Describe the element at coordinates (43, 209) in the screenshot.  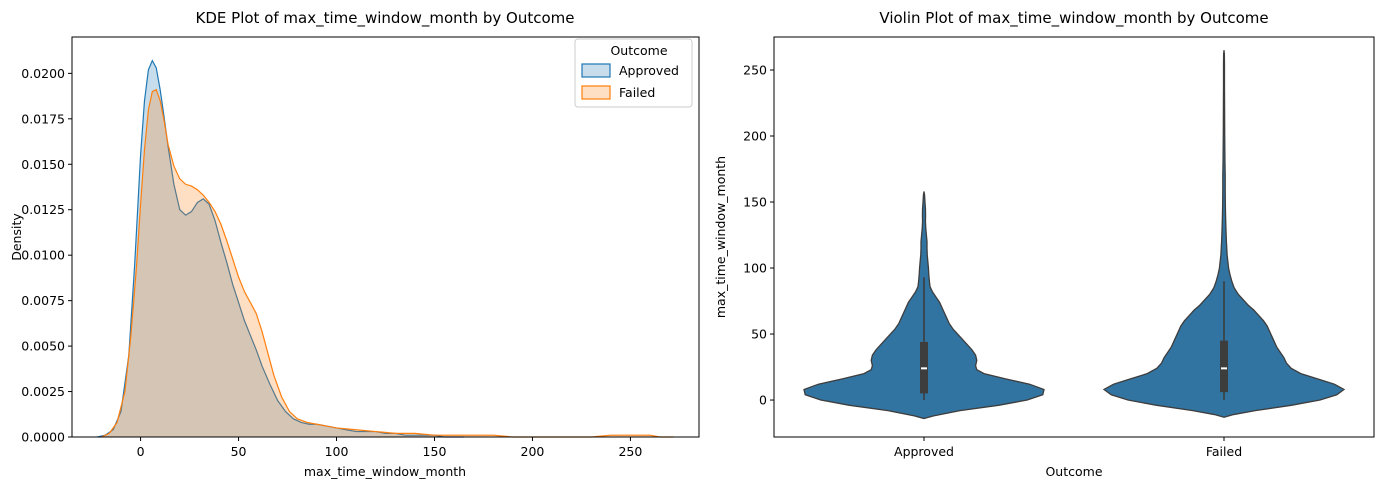
I see `kde-y-tick-label: 0.0125` at that location.